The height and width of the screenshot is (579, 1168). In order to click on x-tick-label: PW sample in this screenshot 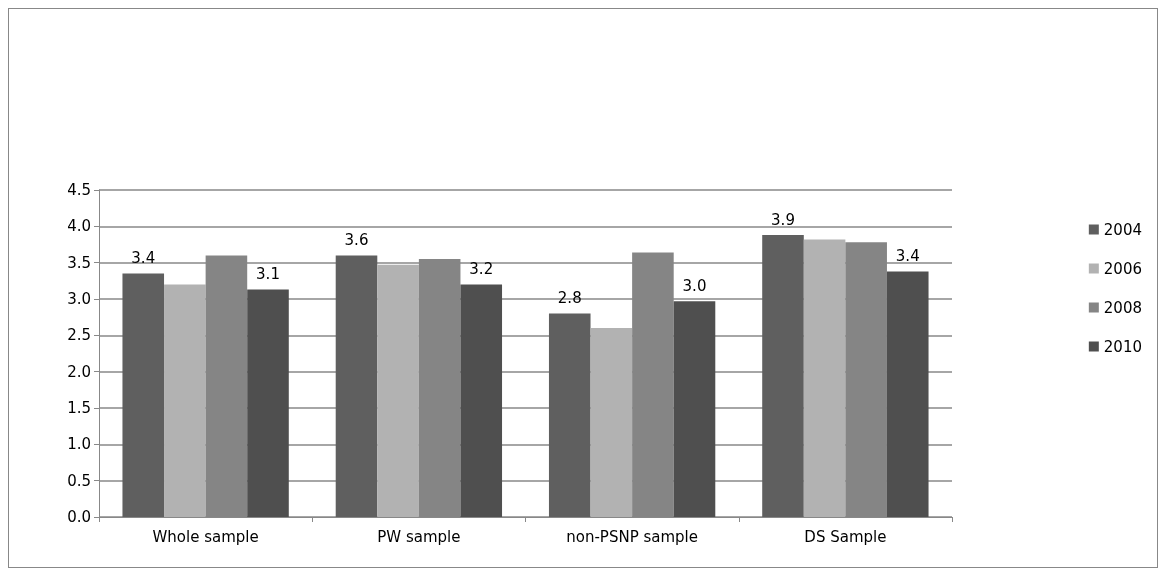, I will do `click(419, 536)`.